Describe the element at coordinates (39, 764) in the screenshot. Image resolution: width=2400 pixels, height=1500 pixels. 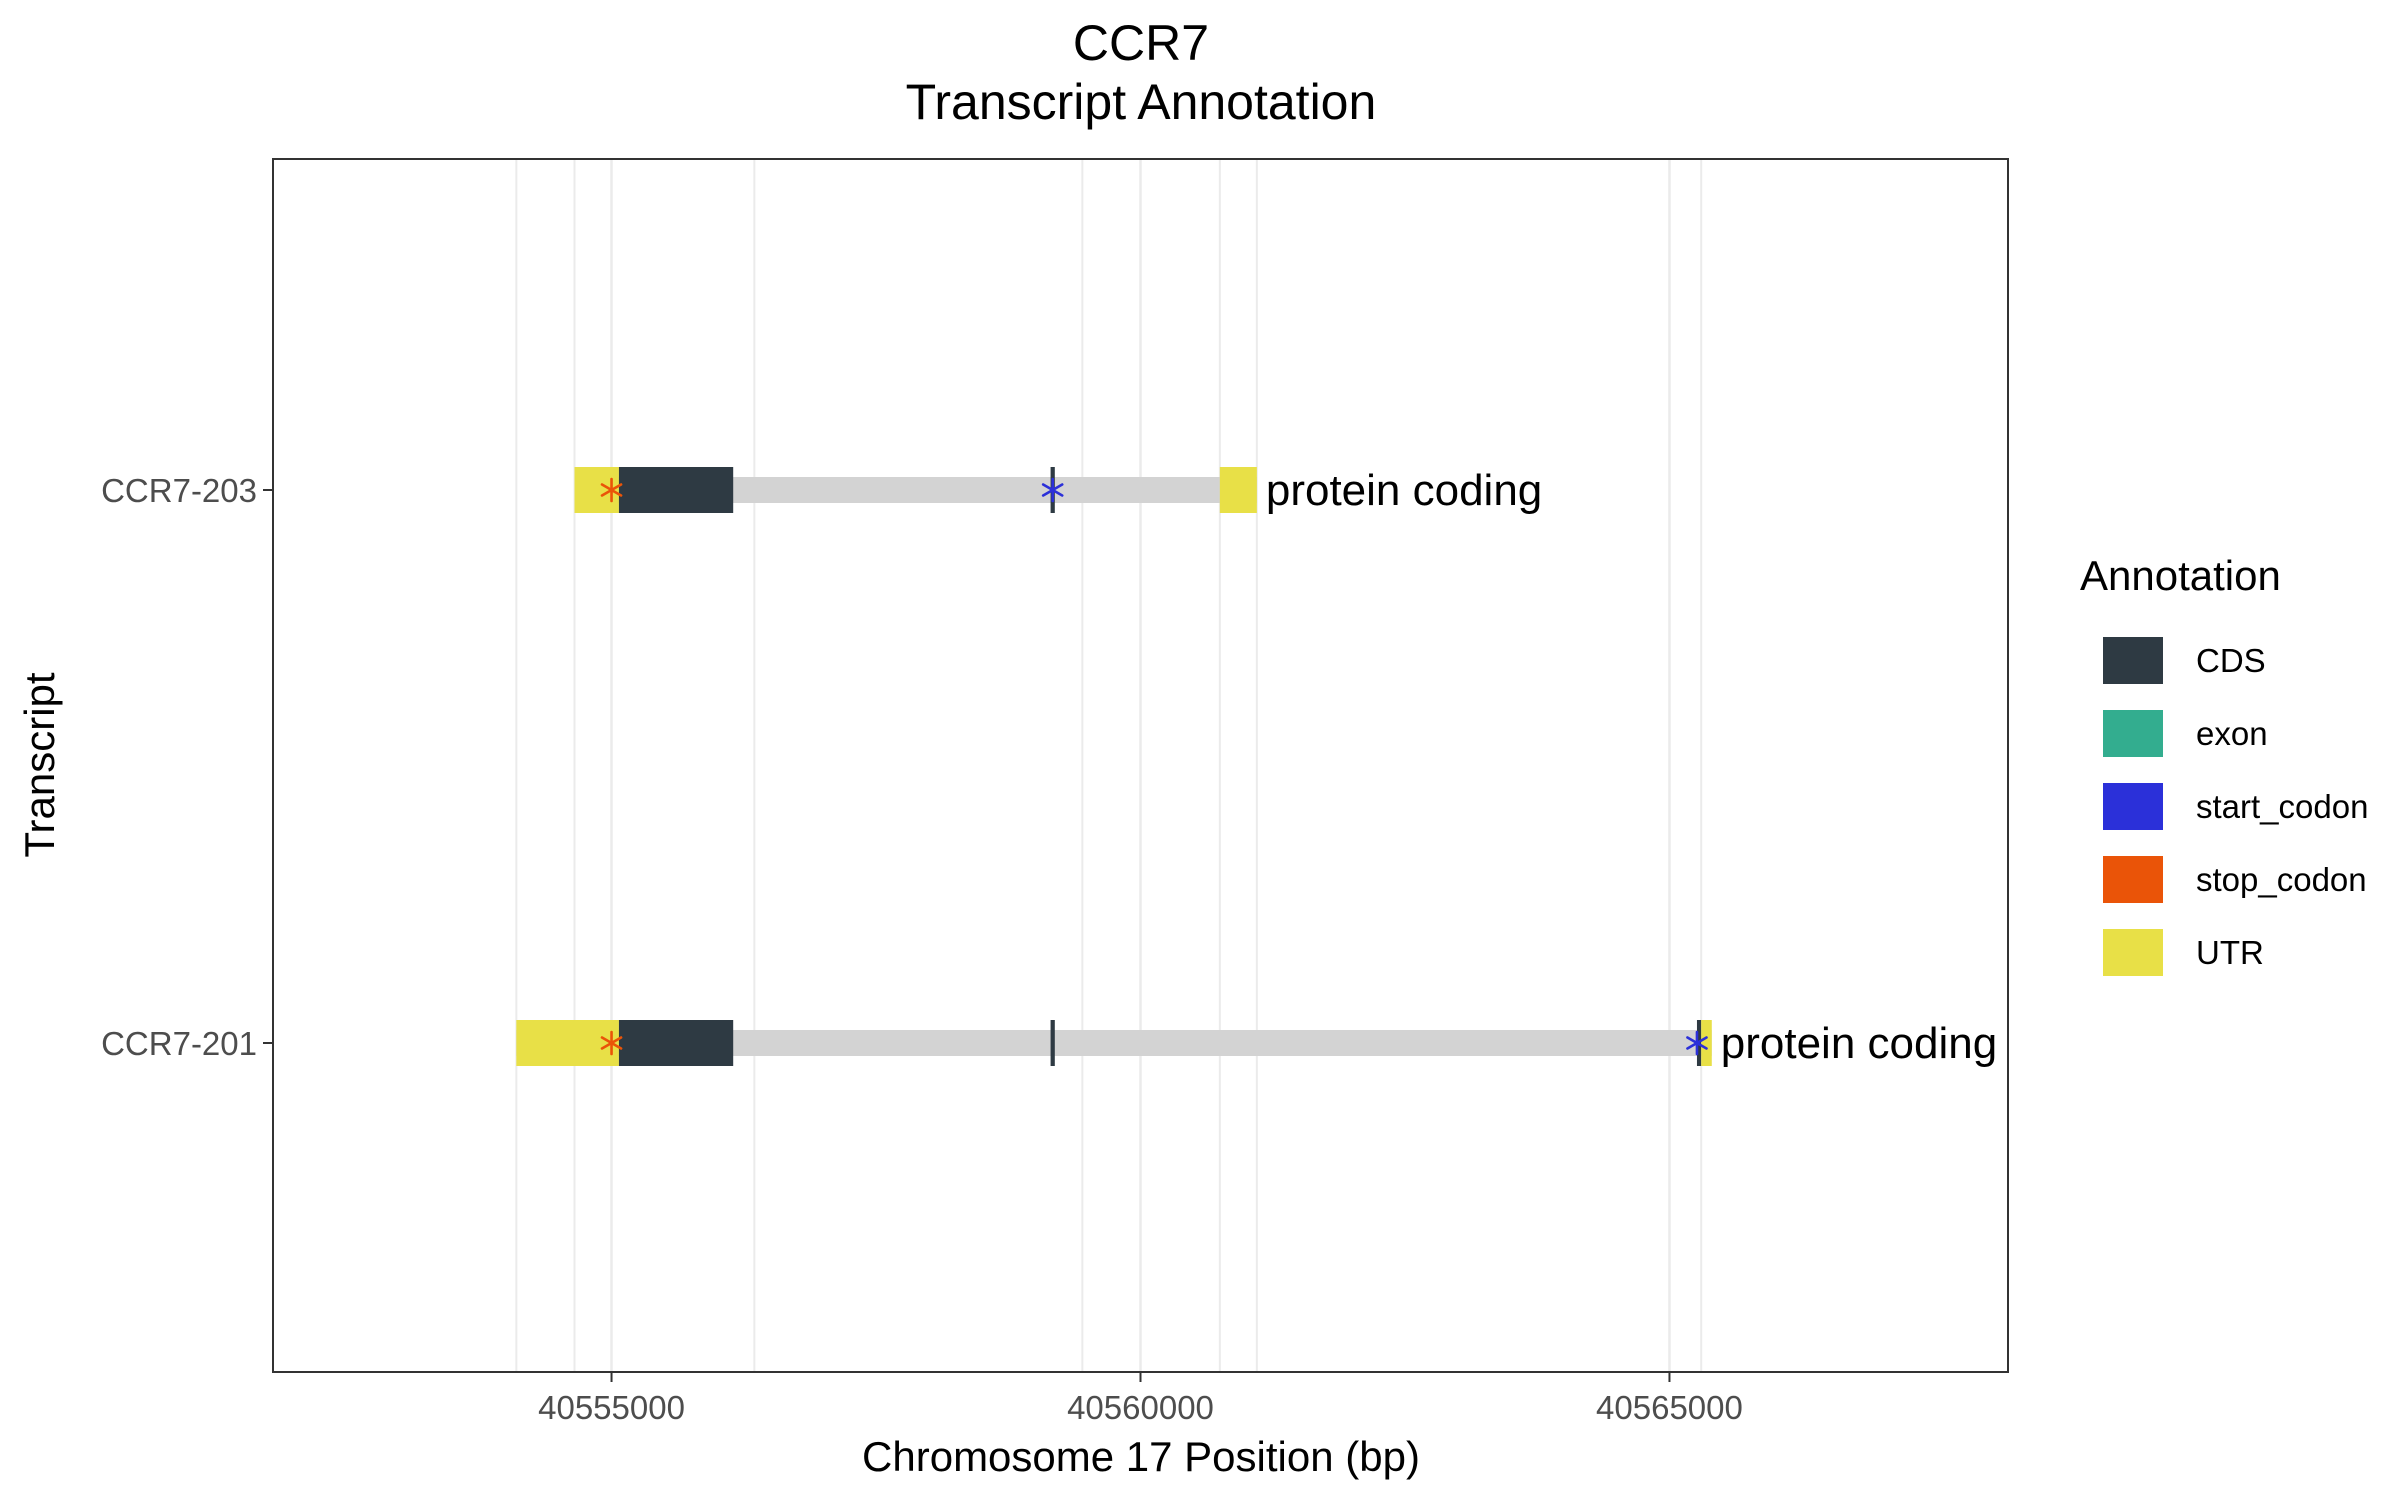
I see `y-axis-title: Transcript` at that location.